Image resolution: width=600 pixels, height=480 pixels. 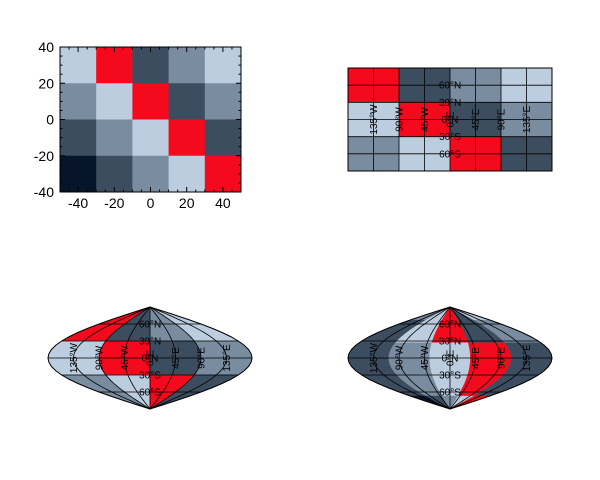 What do you see at coordinates (114, 203) in the screenshot?
I see `x-tick-label: -20` at bounding box center [114, 203].